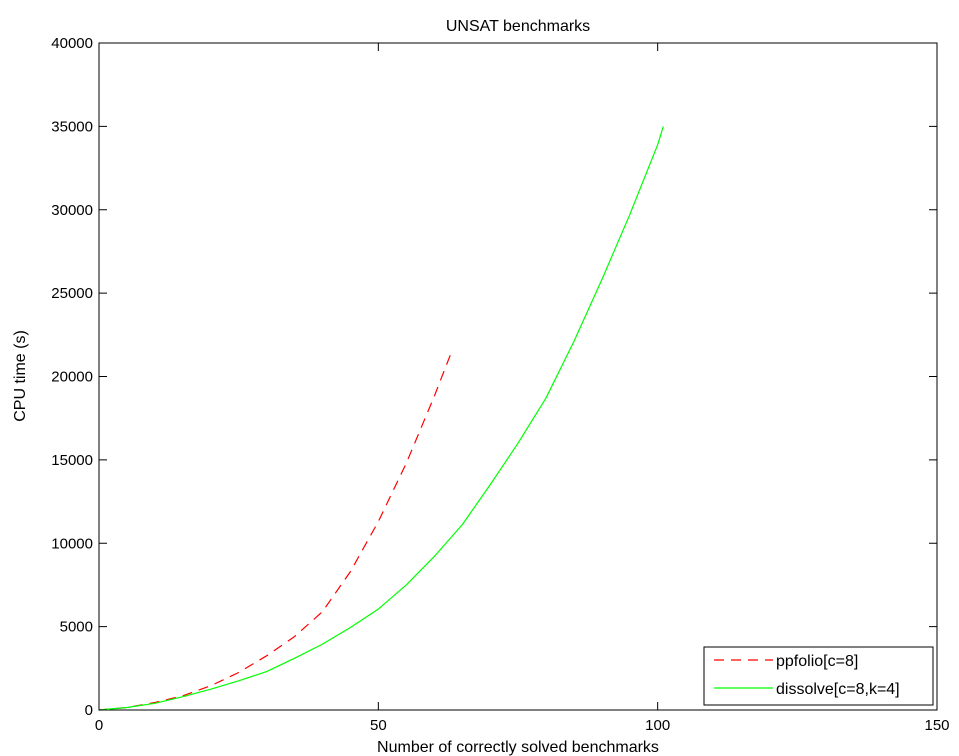 The height and width of the screenshot is (756, 959). Describe the element at coordinates (72, 543) in the screenshot. I see `y-tick-label: 10000` at that location.